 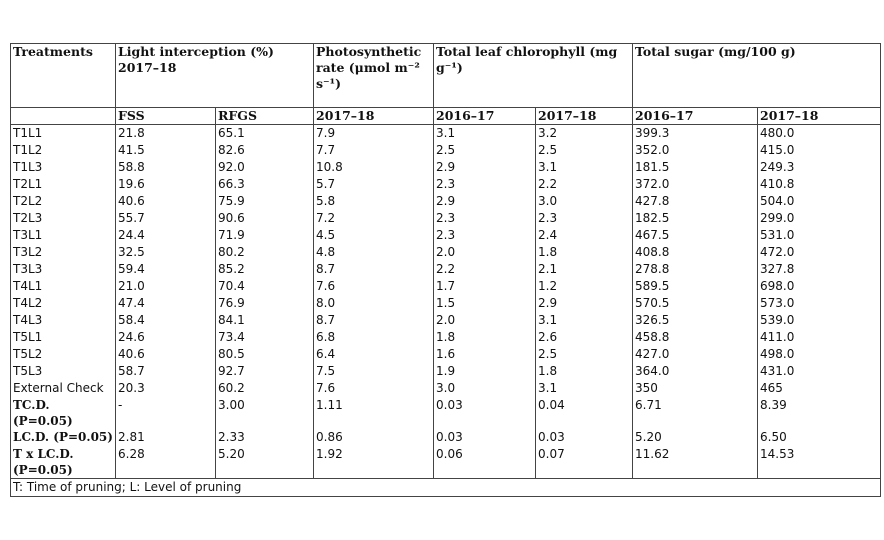 What do you see at coordinates (446, 184) in the screenshot?
I see `table-row: T2L1 19.6 66.3 5.7 2.3 2.2 372.0 410.8` at bounding box center [446, 184].